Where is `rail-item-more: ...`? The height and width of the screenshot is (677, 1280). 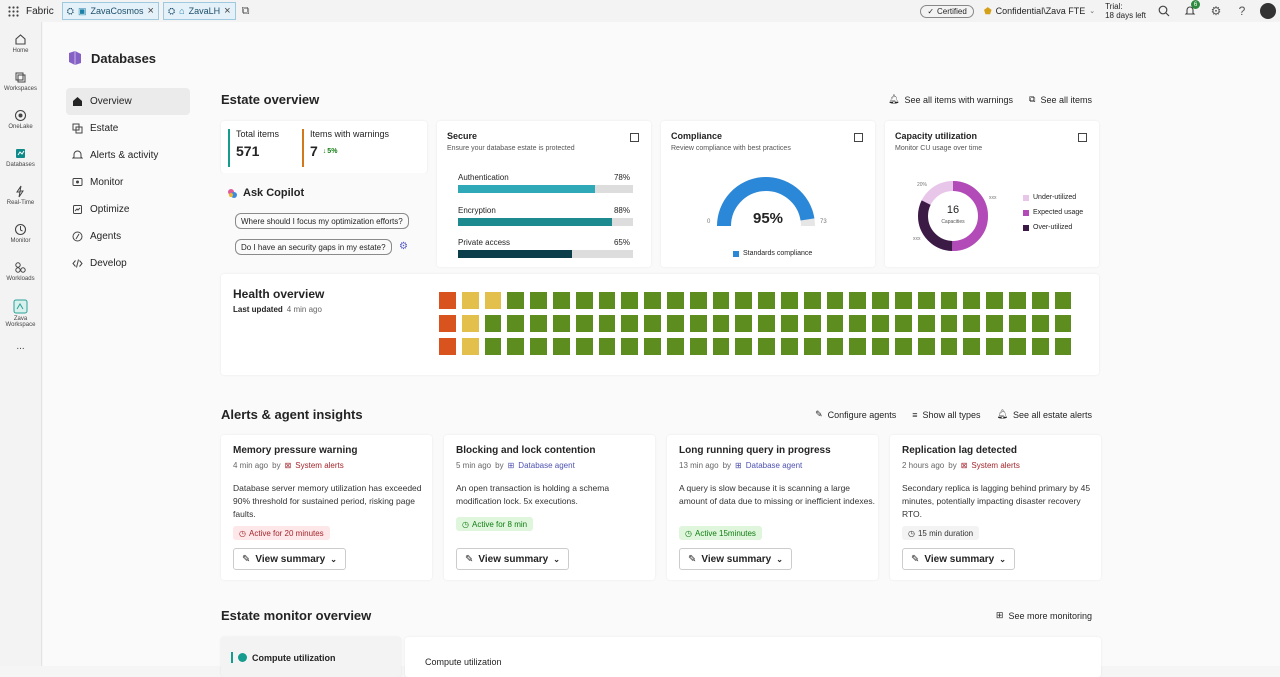 rail-item-more: ... is located at coordinates (20, 346).